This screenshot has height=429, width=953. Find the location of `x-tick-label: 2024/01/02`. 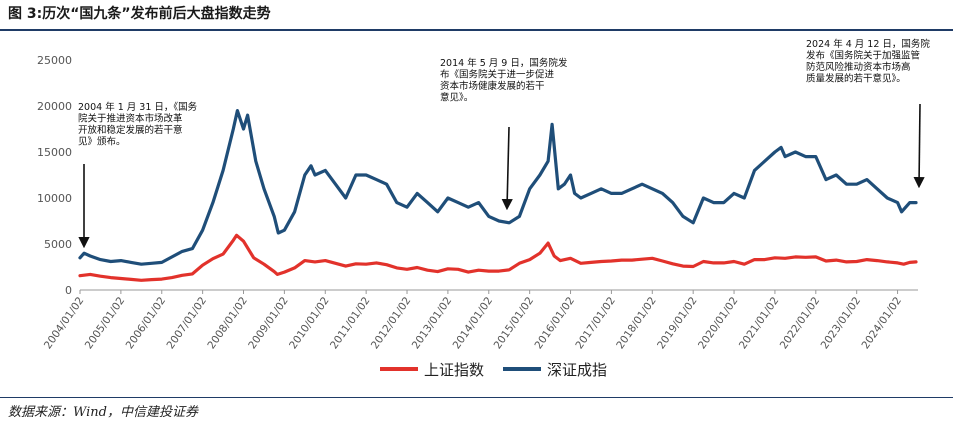

x-tick-label: 2024/01/02 is located at coordinates (881, 323).